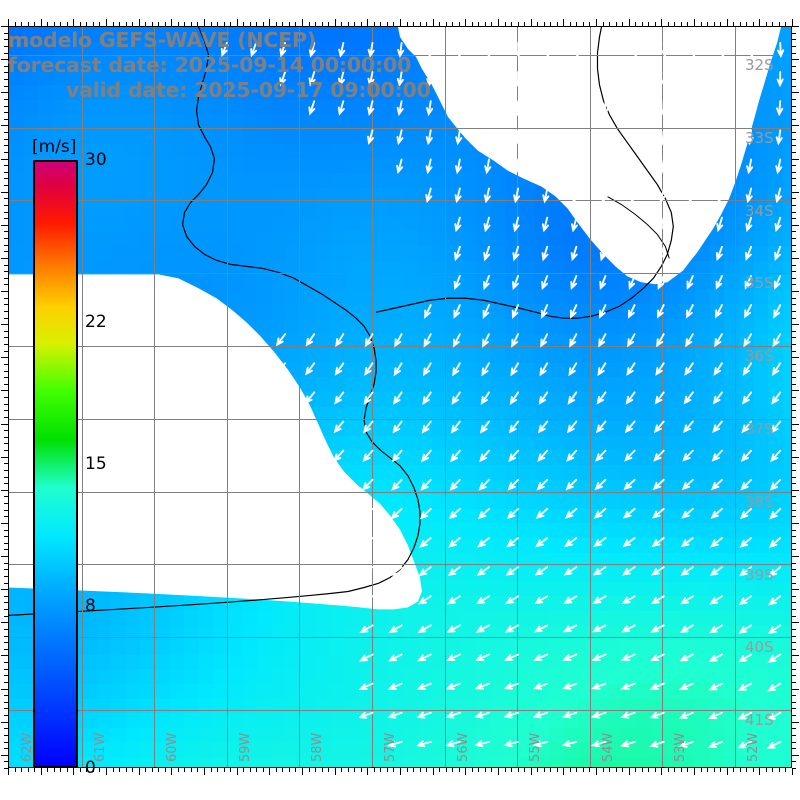 The image size is (800, 800). What do you see at coordinates (681, 747) in the screenshot?
I see `longitude-label-53W: 53W` at bounding box center [681, 747].